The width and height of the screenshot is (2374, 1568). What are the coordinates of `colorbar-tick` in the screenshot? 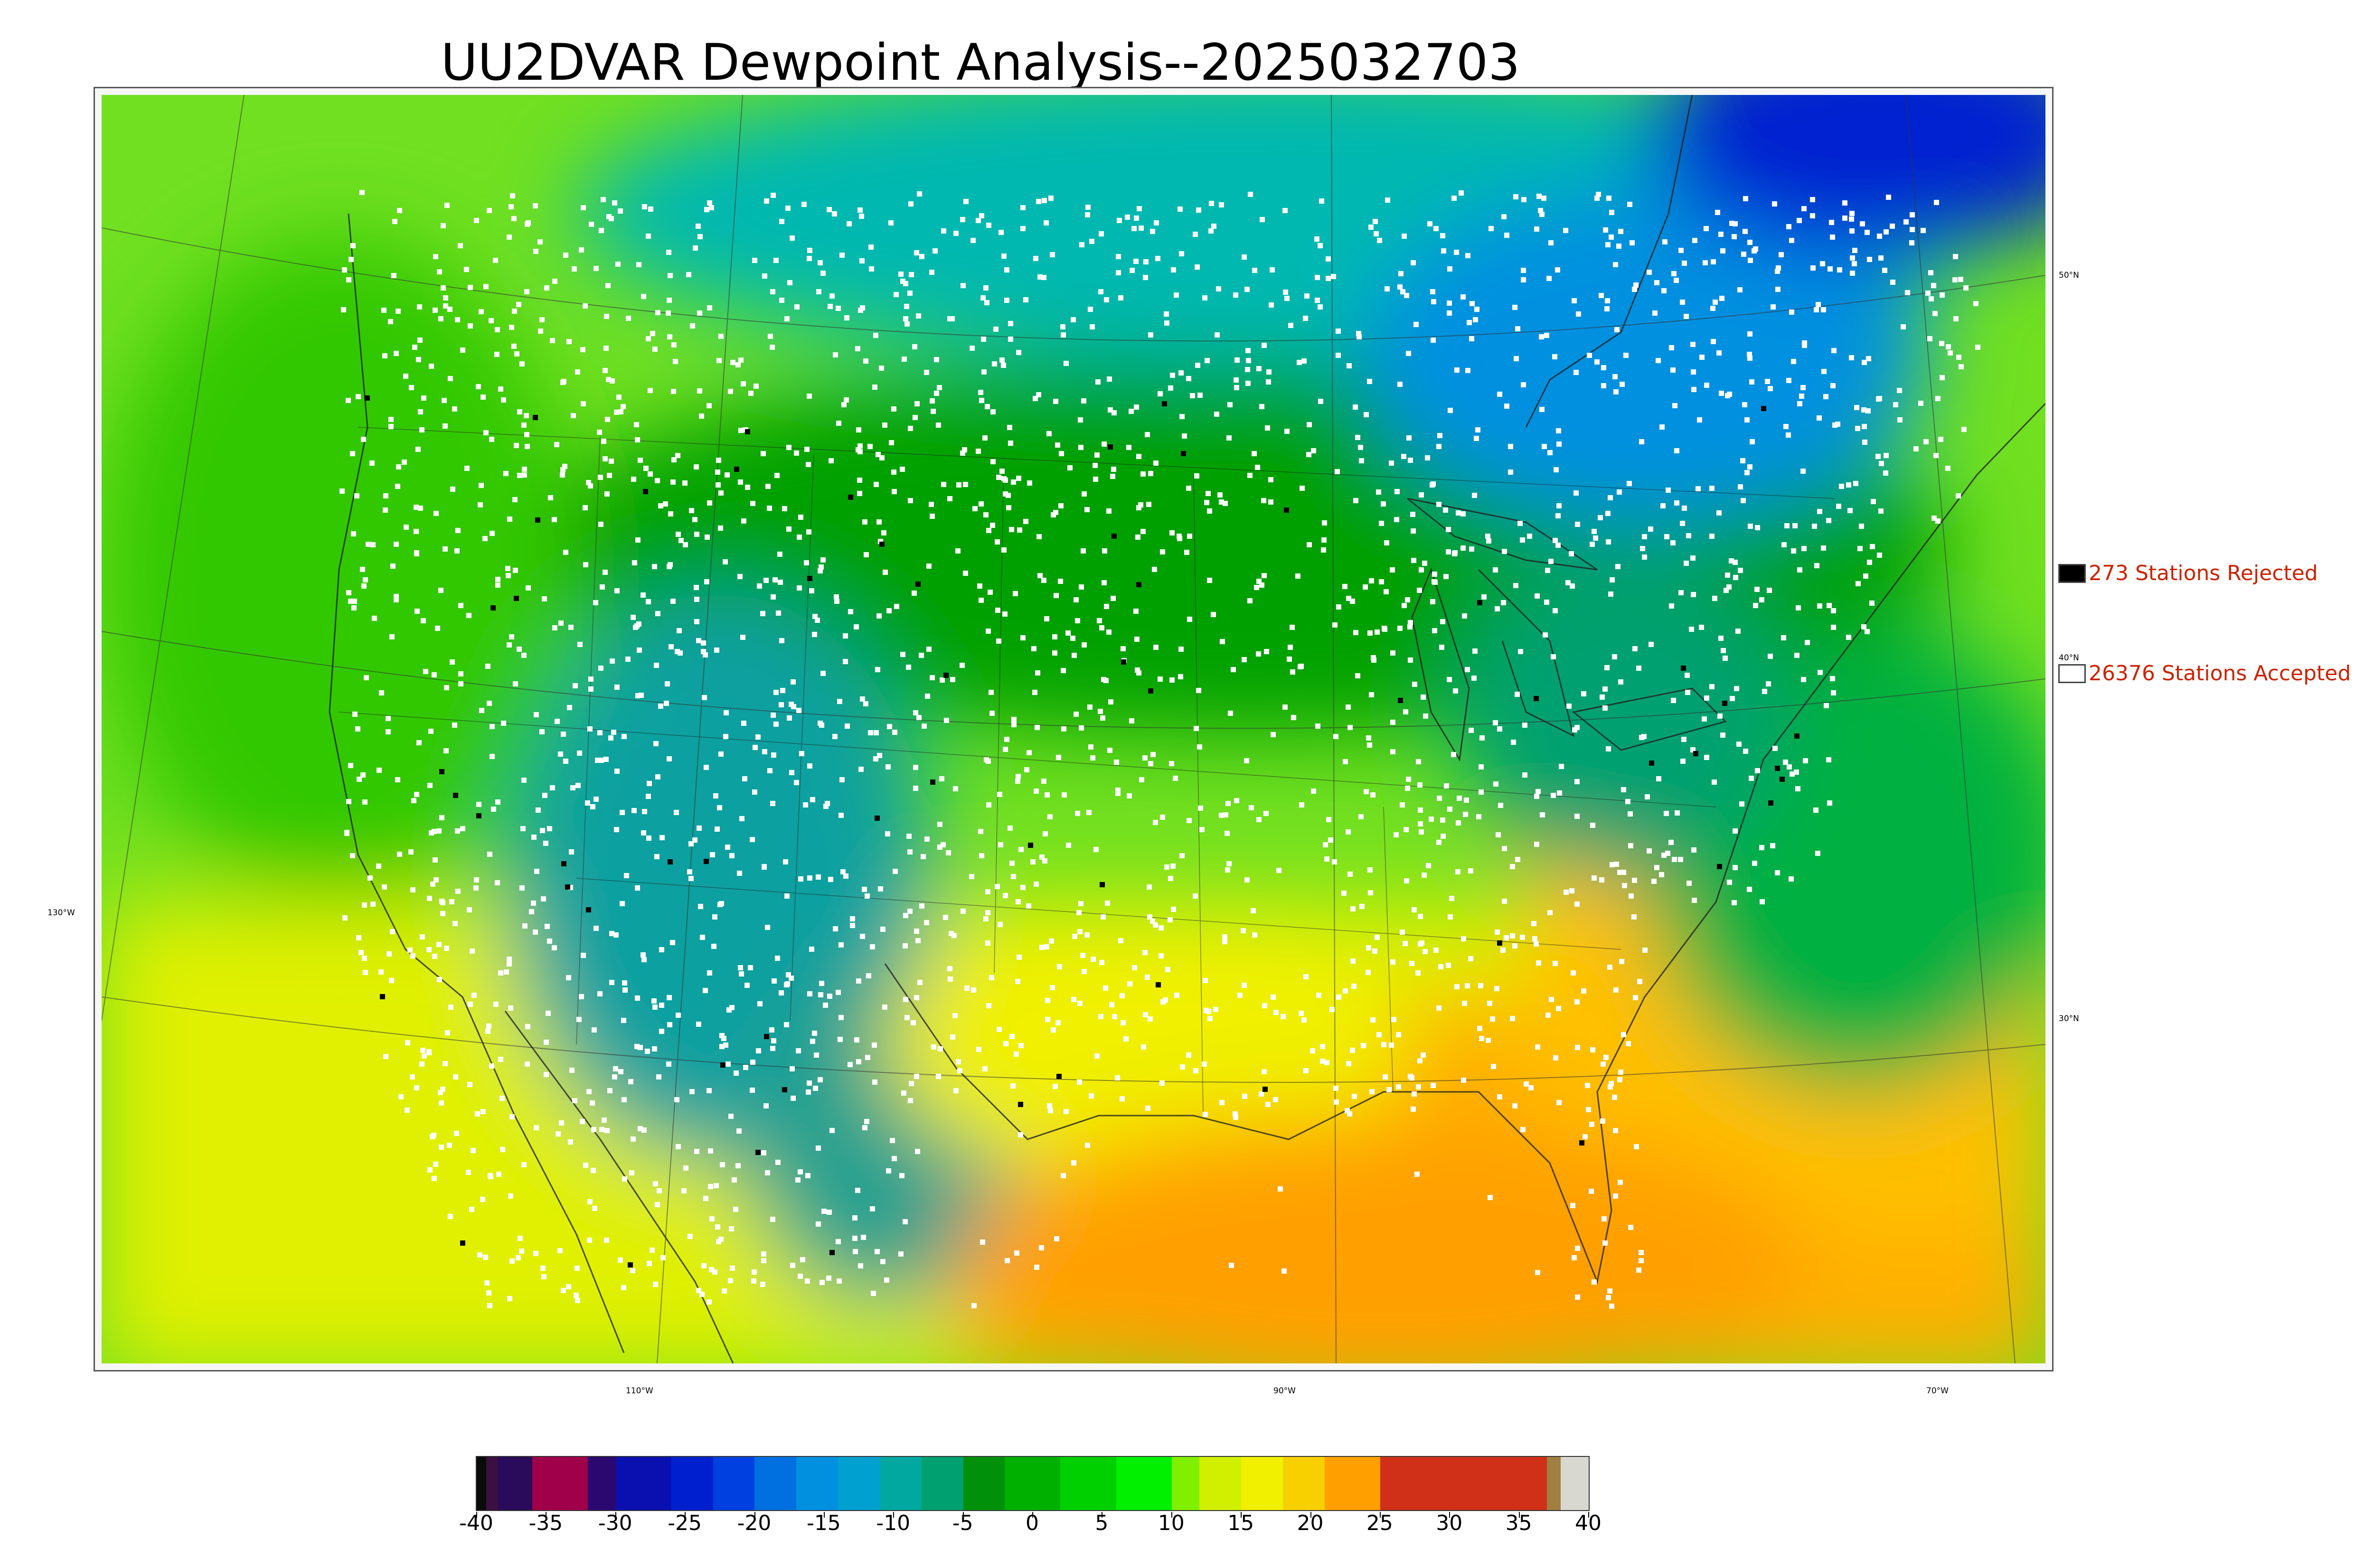 It's located at (1380, 1515).